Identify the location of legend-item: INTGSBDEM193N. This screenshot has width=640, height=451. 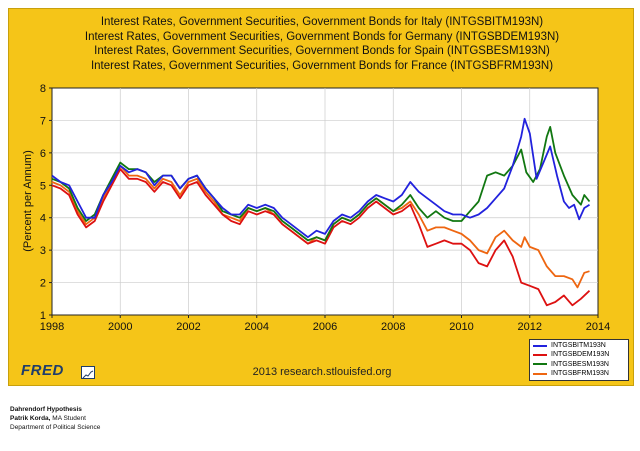
(579, 354).